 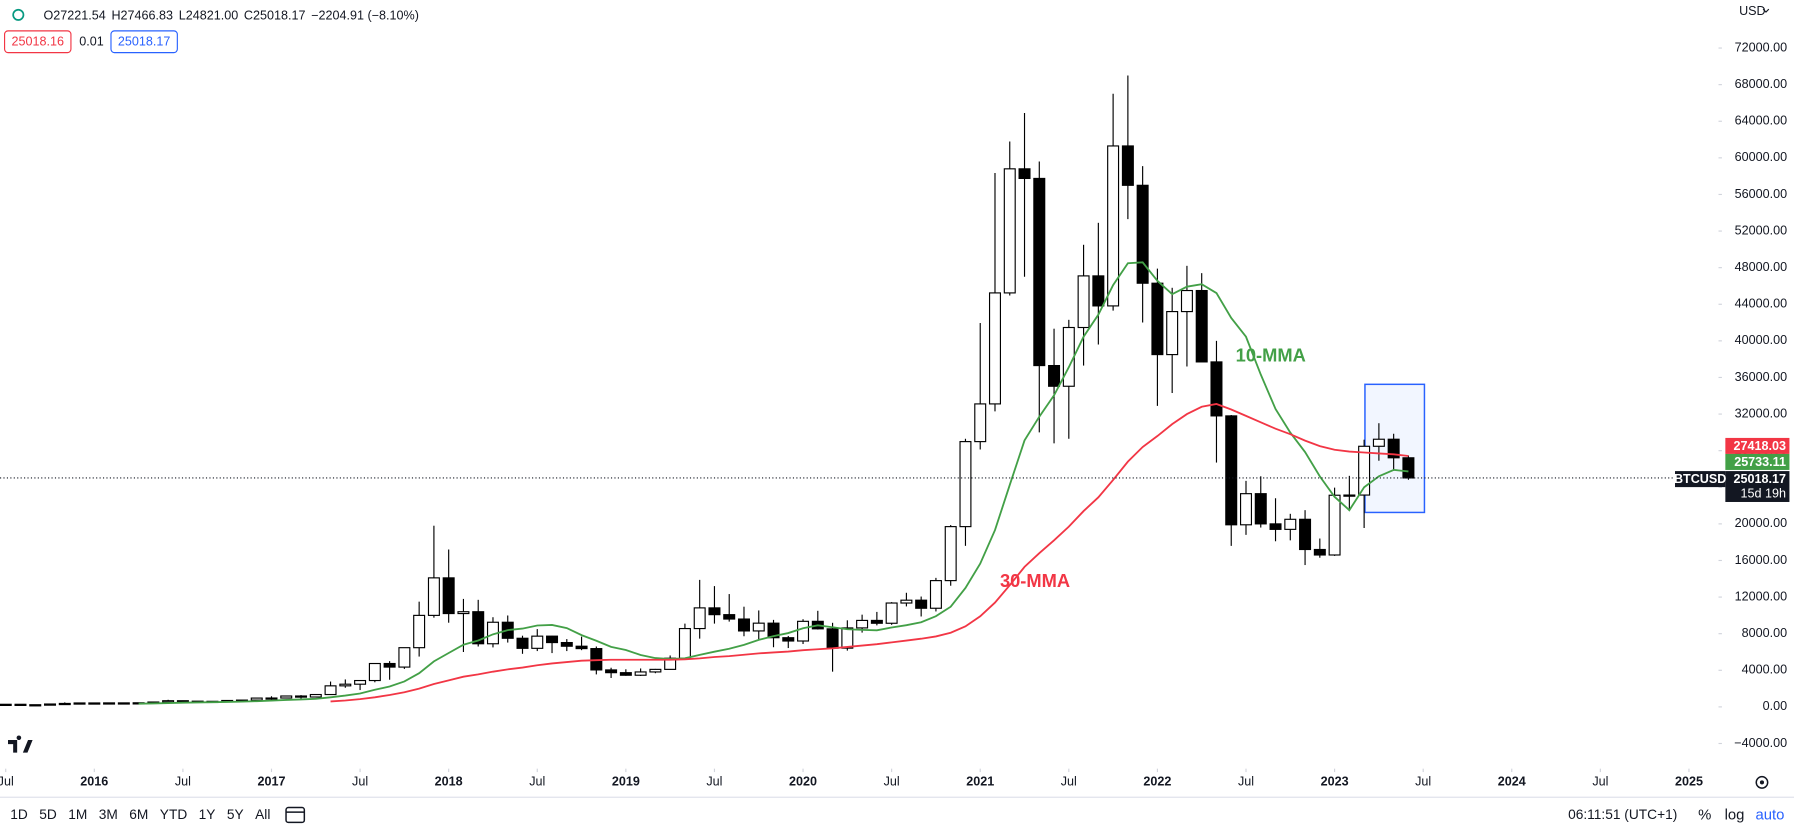 What do you see at coordinates (1335, 782) in the screenshot?
I see `x-tick-label: 2023` at bounding box center [1335, 782].